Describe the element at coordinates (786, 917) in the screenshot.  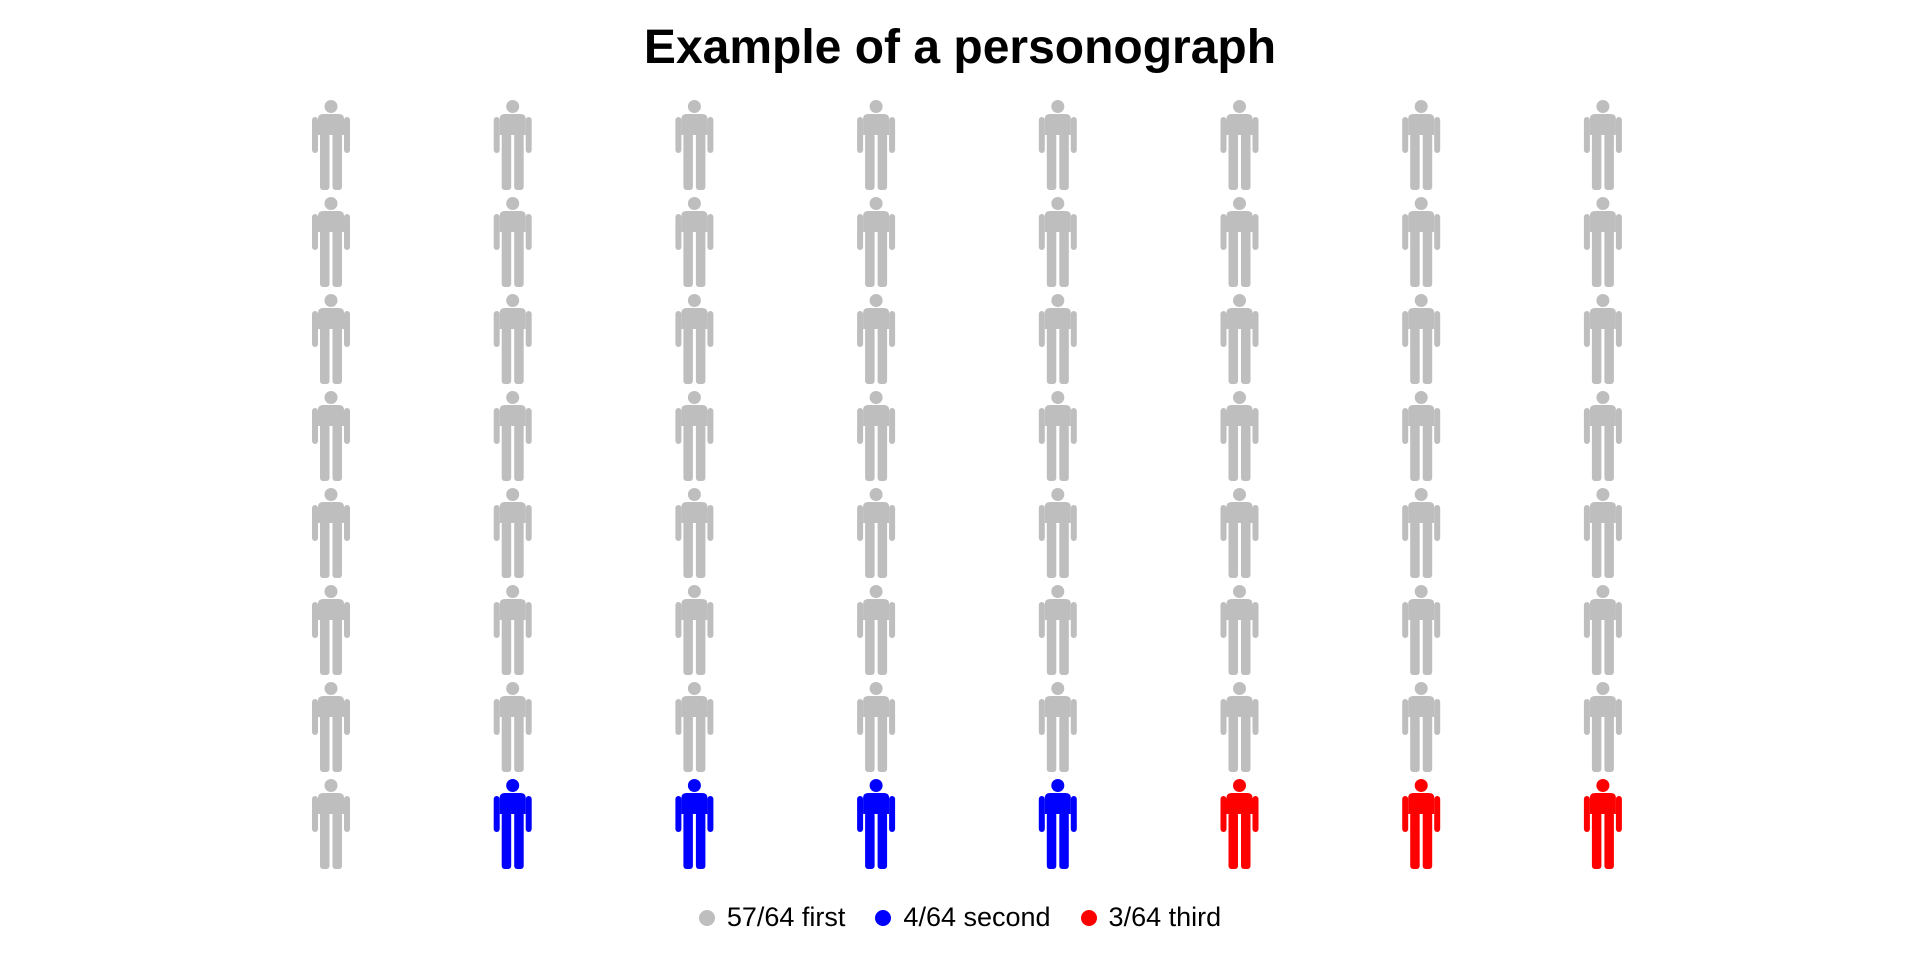
I see `legend-label-first: 57/64 first` at that location.